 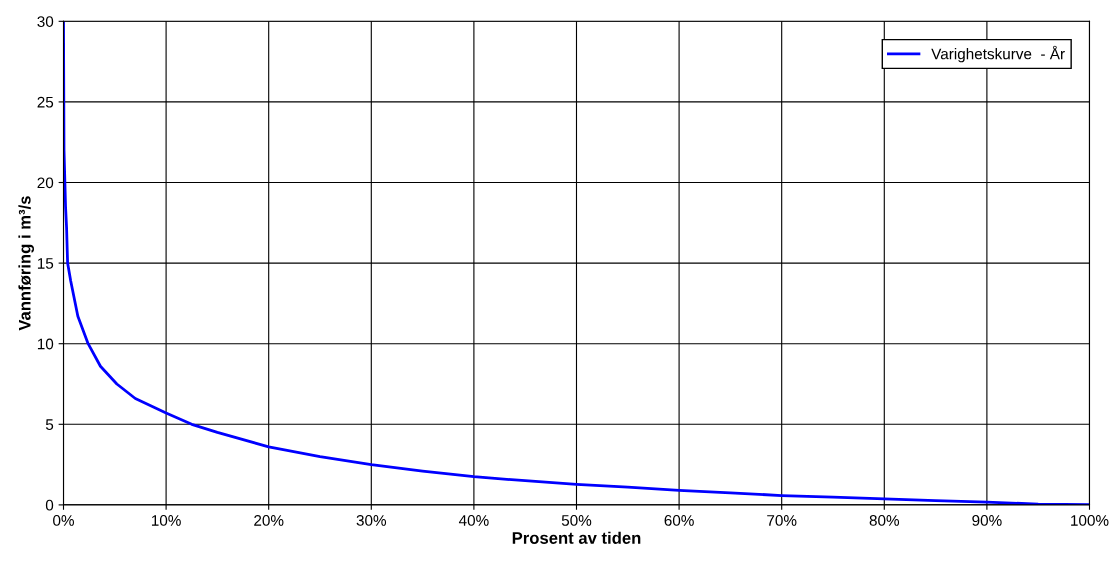 I want to click on x-tick-label: 40%, so click(x=473, y=520).